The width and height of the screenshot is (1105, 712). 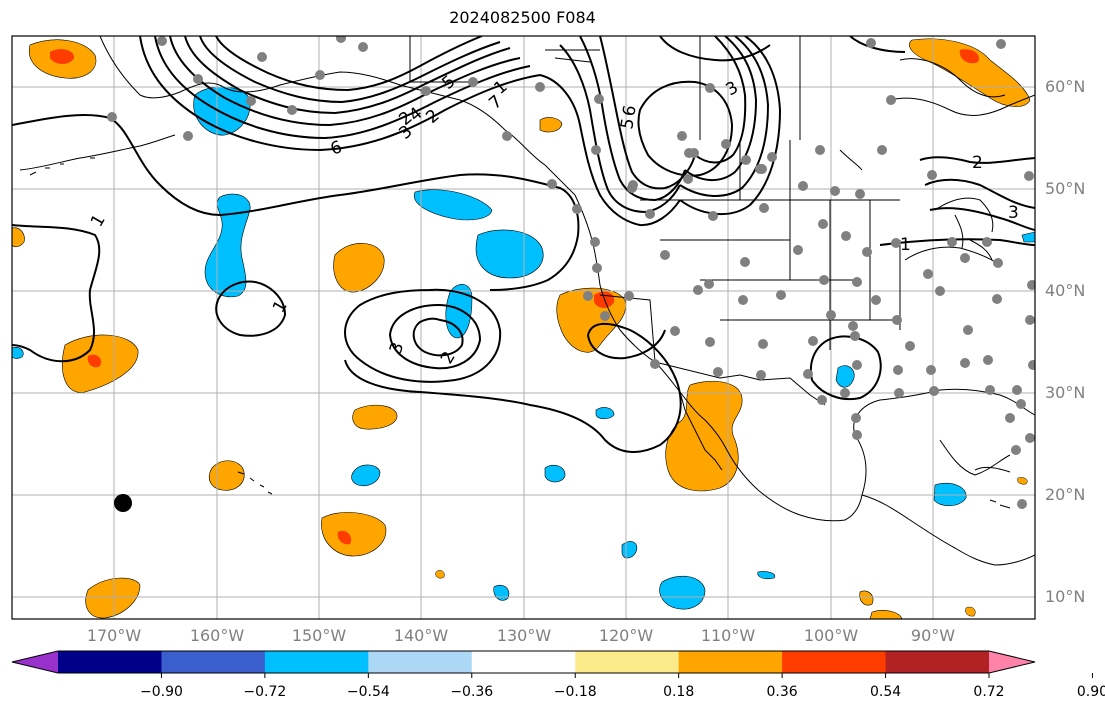 I want to click on colorbar-tick-label: −0.36, so click(x=472, y=692).